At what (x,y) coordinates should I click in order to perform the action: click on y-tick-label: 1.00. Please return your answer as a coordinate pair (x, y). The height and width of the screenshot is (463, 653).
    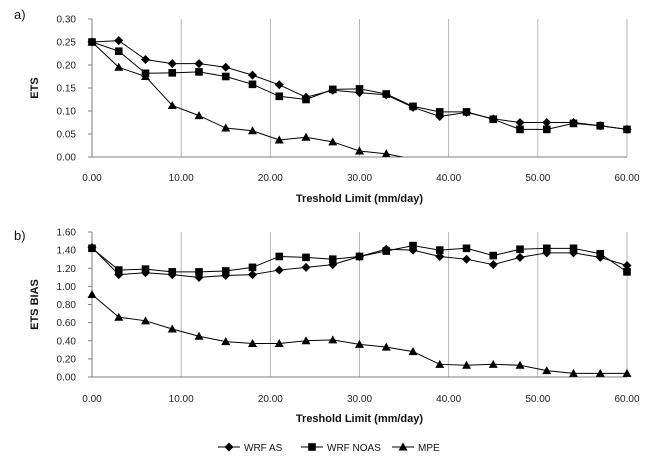
    Looking at the image, I should click on (67, 287).